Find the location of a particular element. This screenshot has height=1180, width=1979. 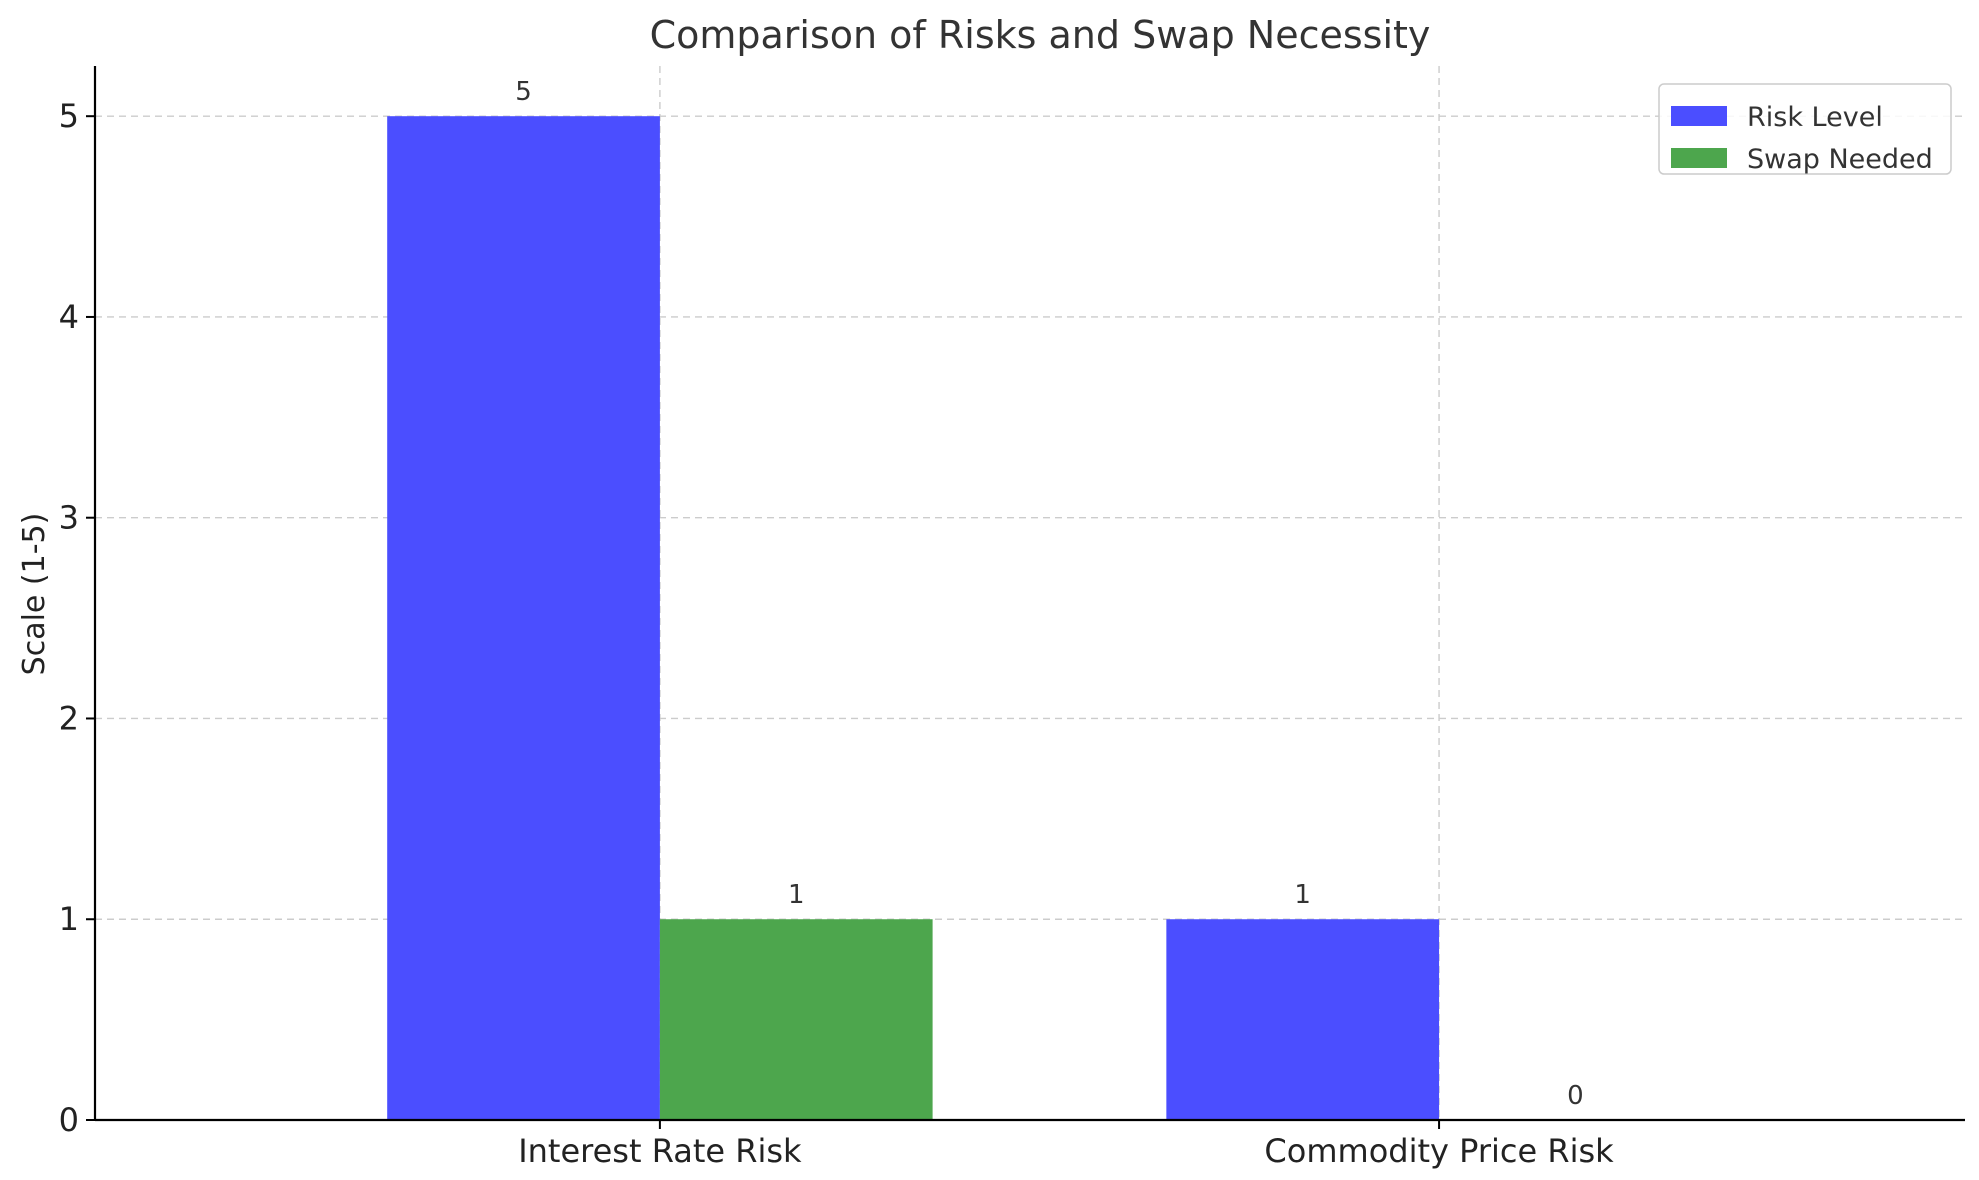

data-label: 0 is located at coordinates (1575, 1096).